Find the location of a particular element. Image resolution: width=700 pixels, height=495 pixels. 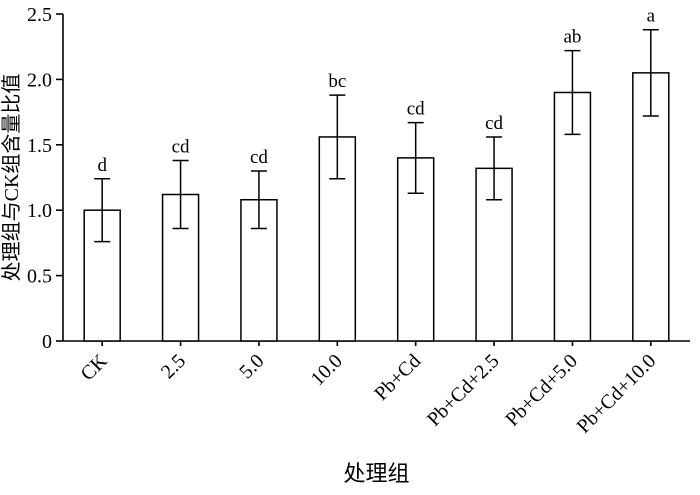

x-tick-label: CK is located at coordinates (95, 368).